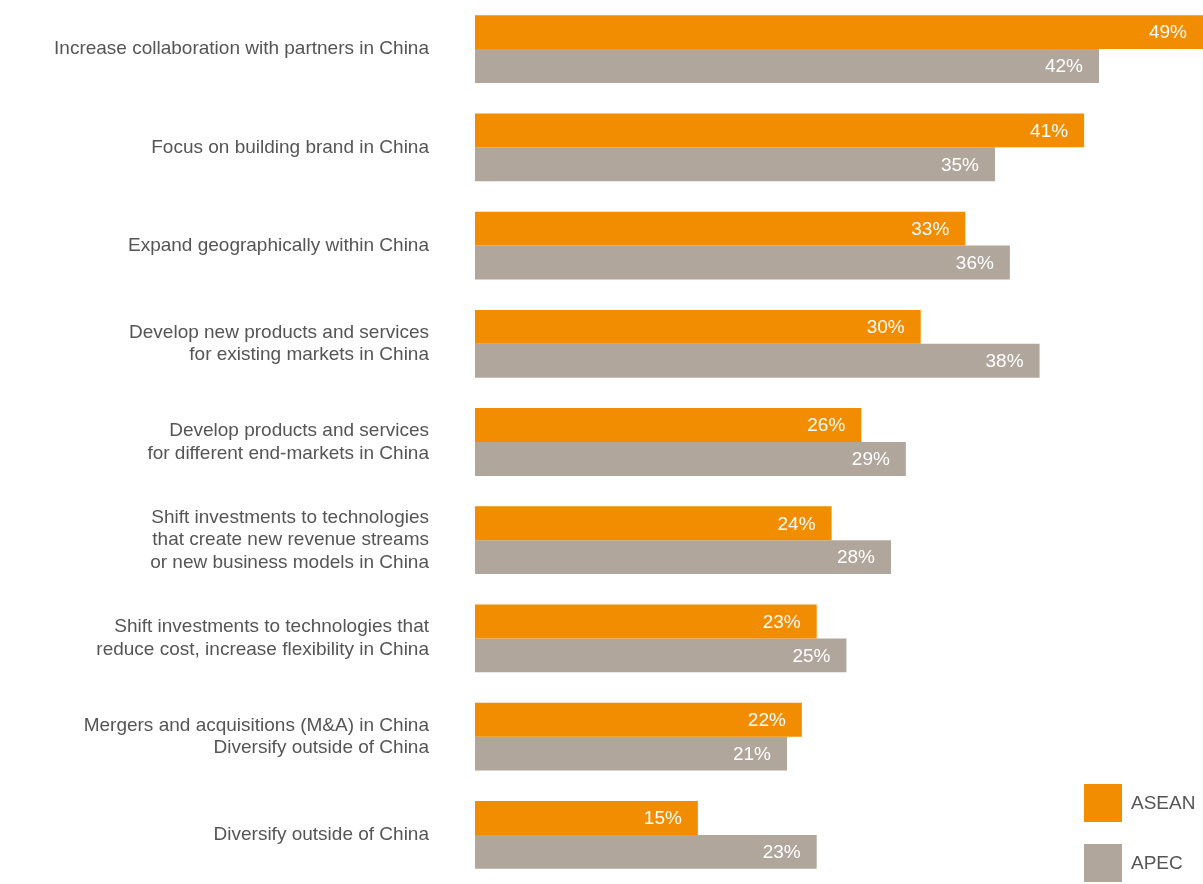 This screenshot has width=1203, height=884. I want to click on y-tick-label: Develop new products and services for existing markets in China, so click(279, 342).